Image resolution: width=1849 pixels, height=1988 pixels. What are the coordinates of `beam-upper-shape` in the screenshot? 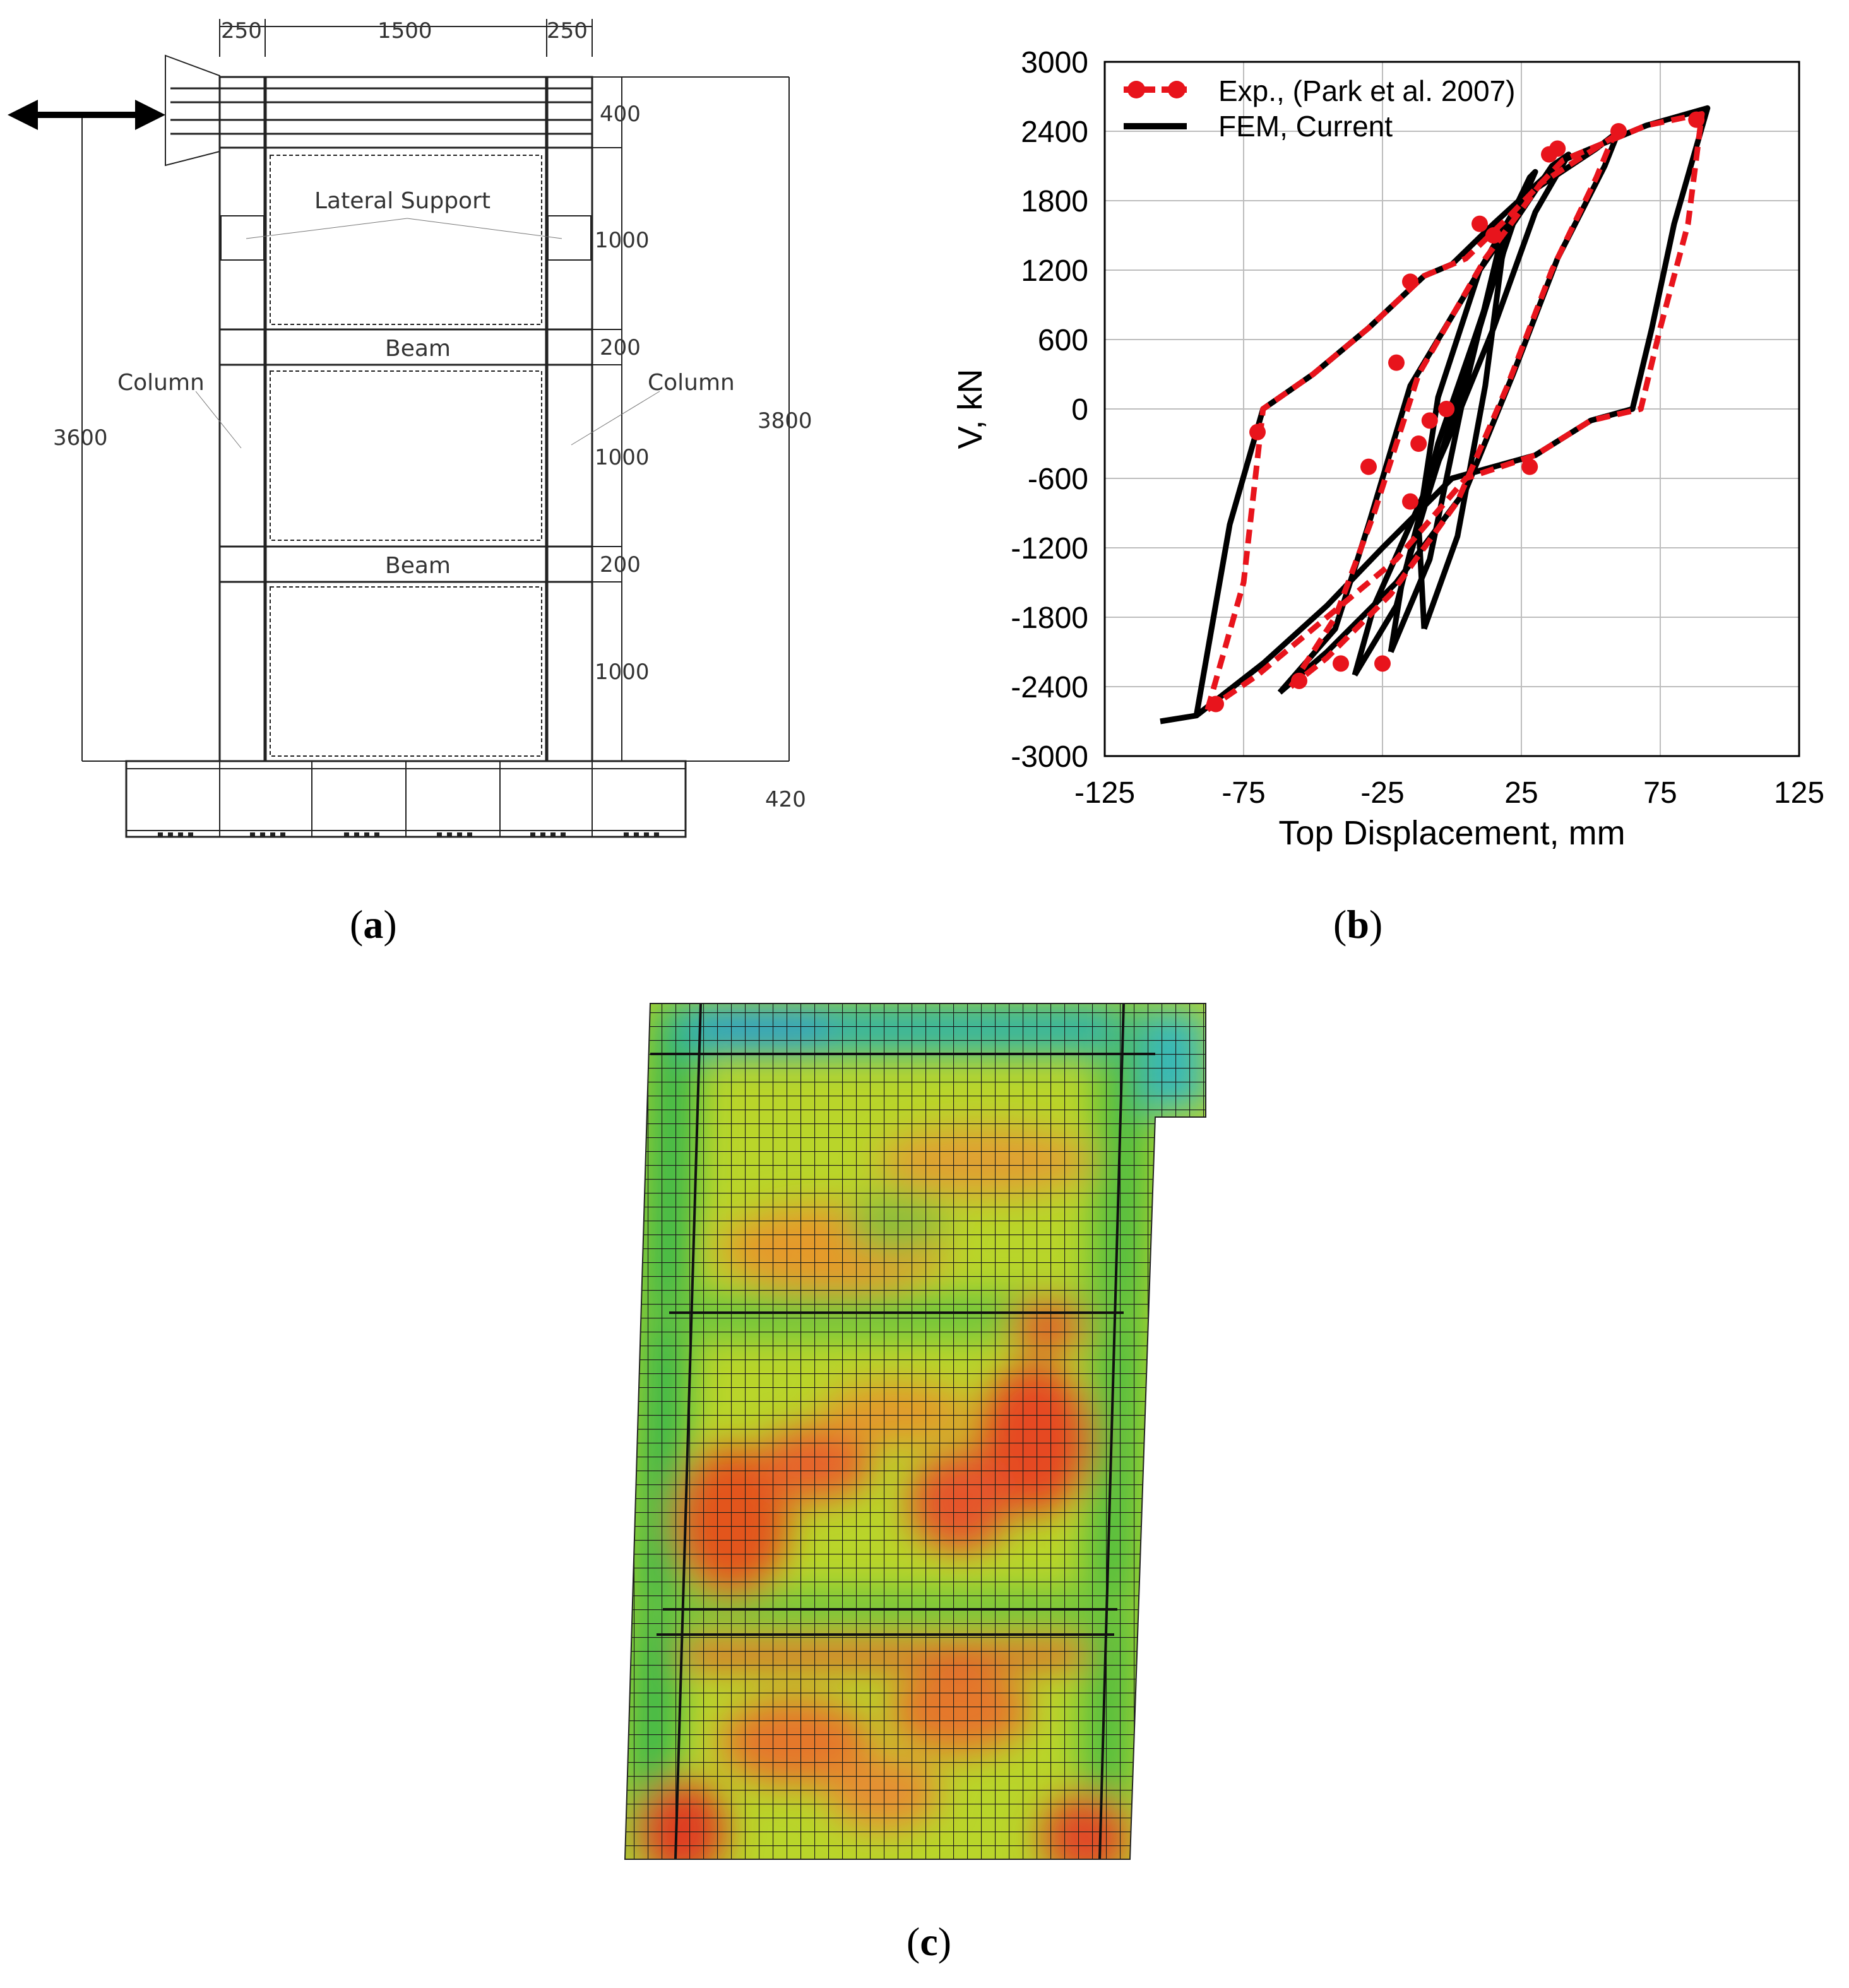 It's located at (405, 347).